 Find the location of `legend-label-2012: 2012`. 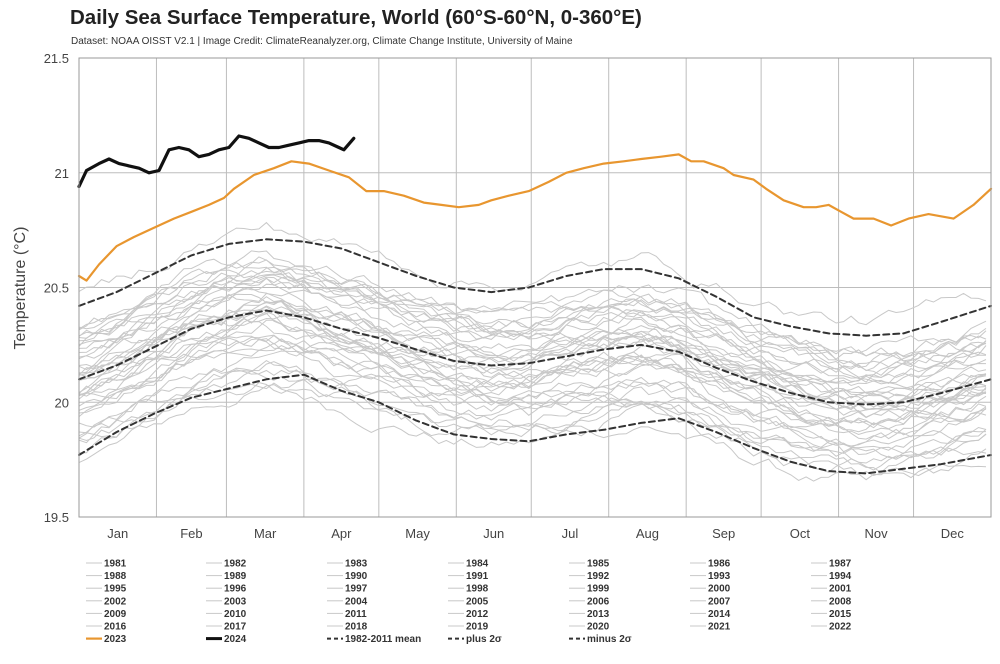

legend-label-2012: 2012 is located at coordinates (477, 614).